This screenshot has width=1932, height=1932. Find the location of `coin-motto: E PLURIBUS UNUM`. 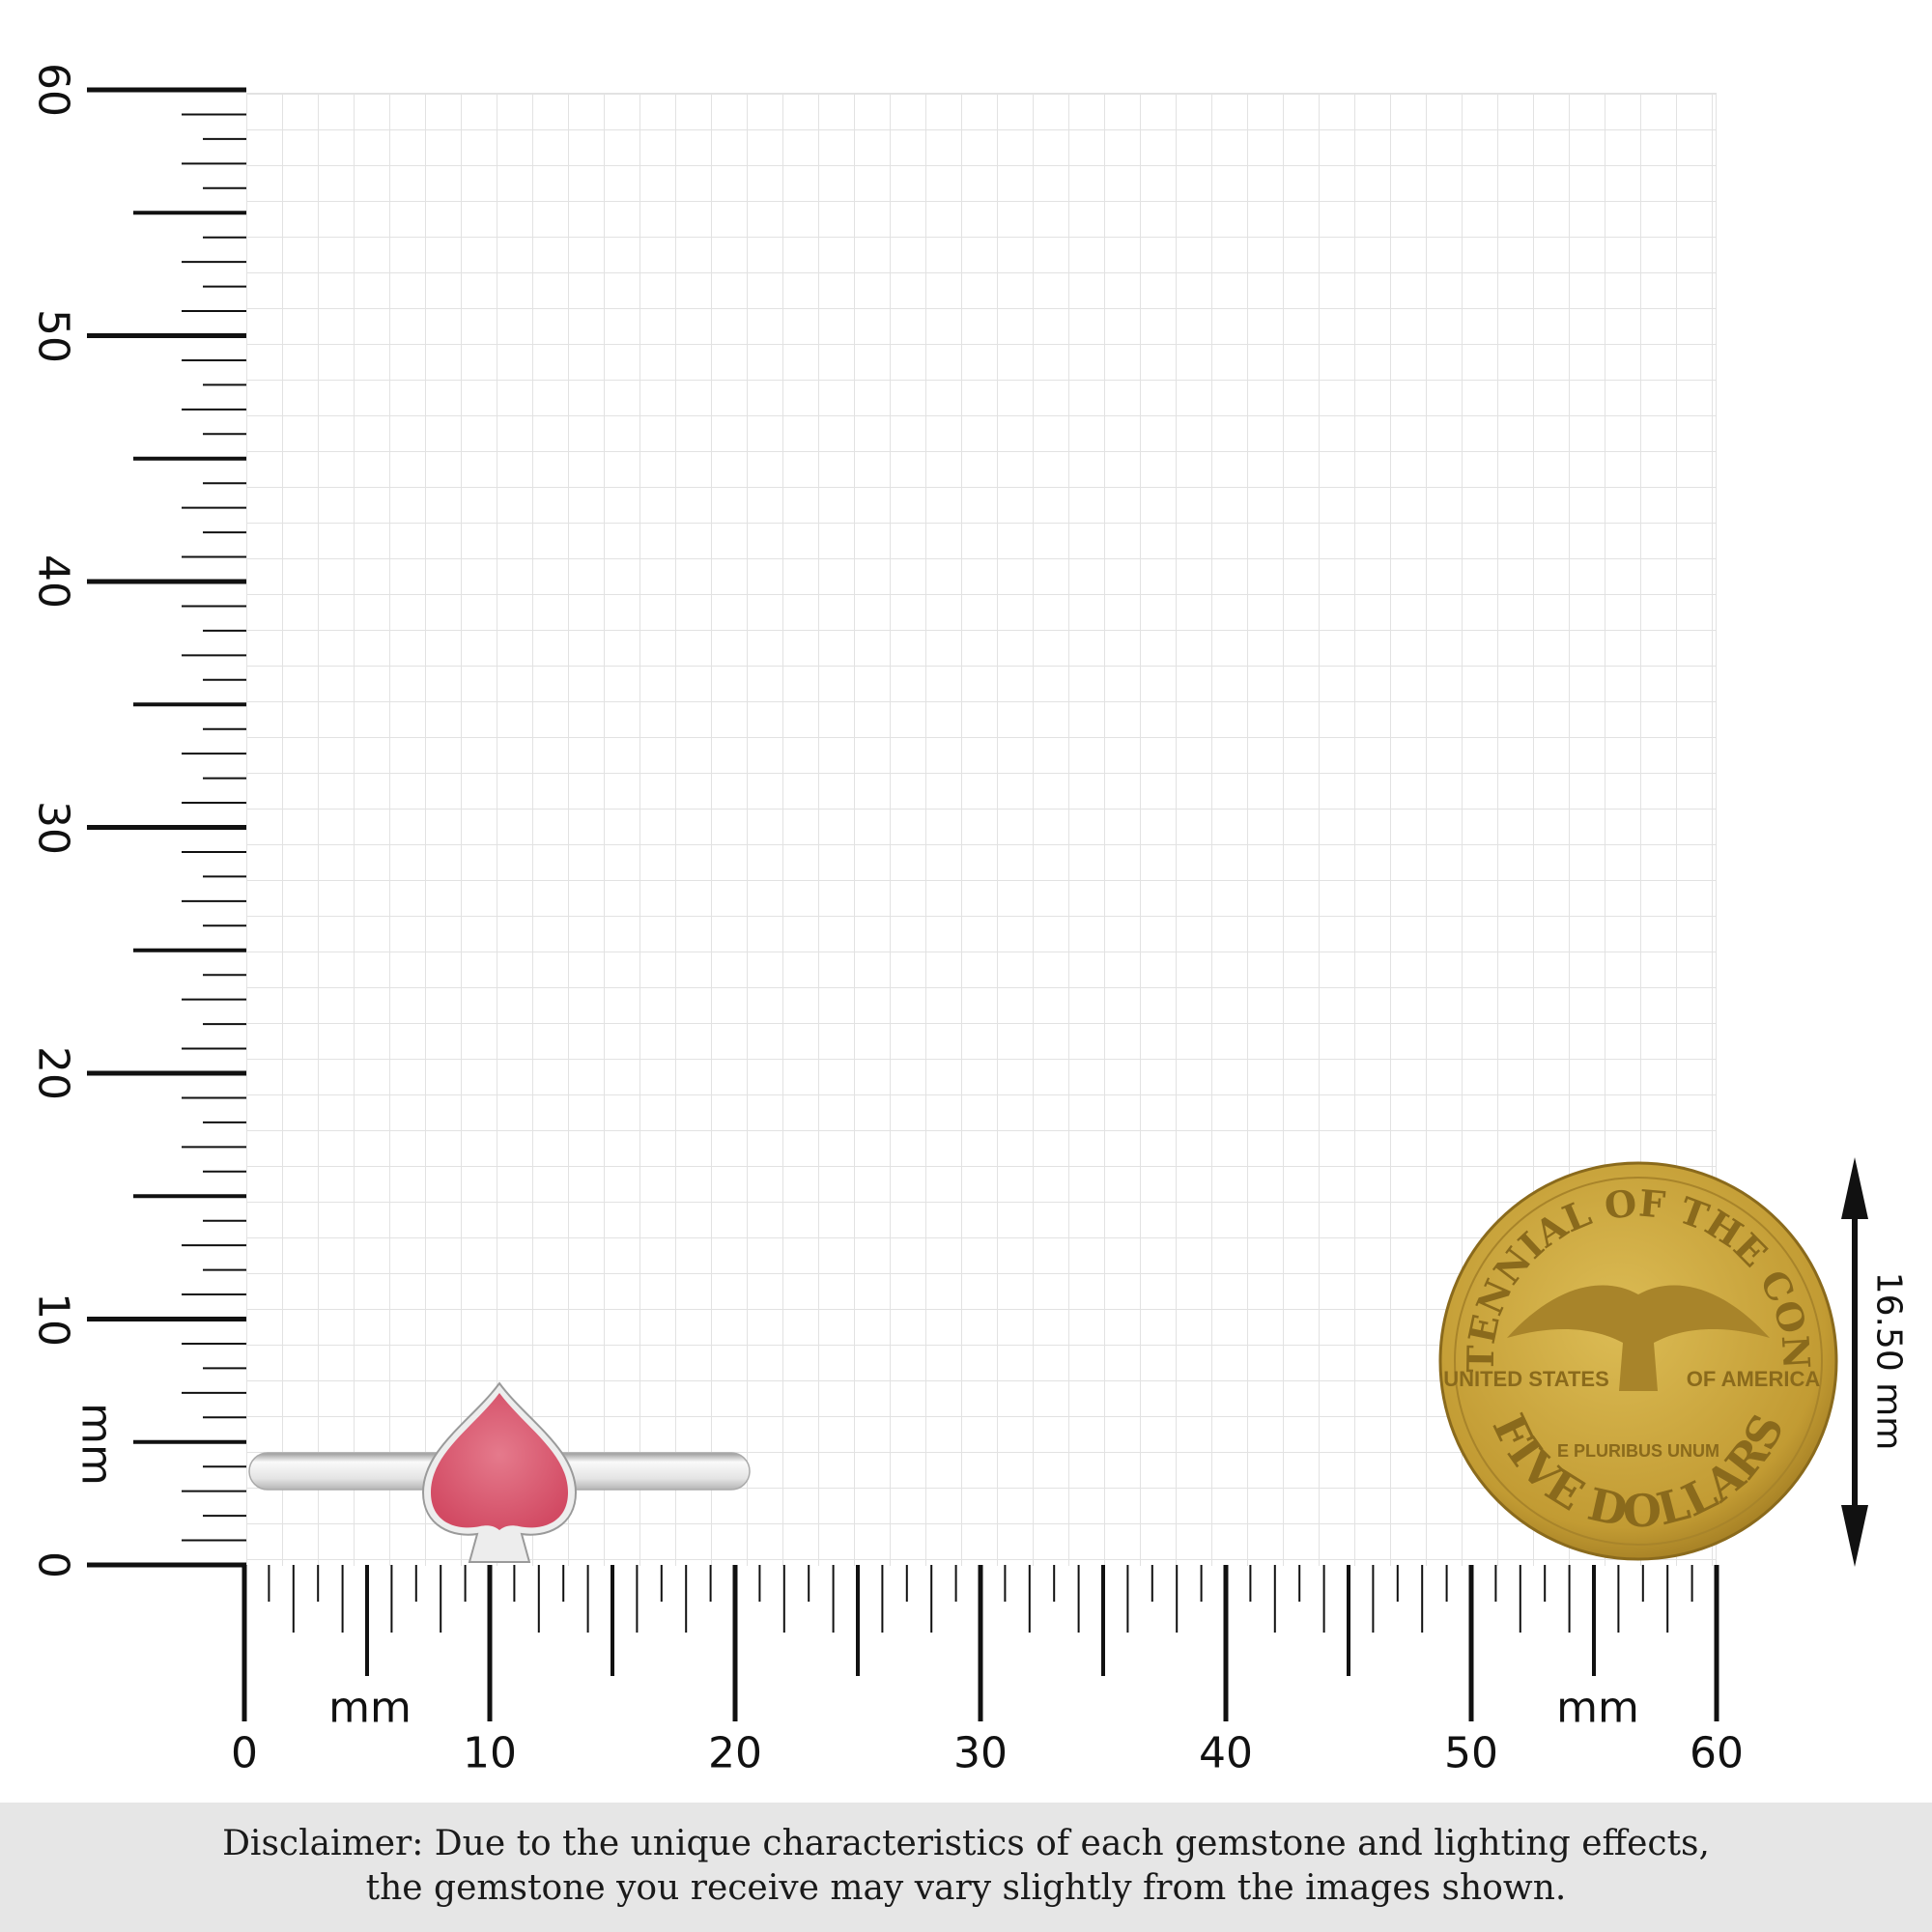

coin-motto: E PLURIBUS UNUM is located at coordinates (1638, 1451).